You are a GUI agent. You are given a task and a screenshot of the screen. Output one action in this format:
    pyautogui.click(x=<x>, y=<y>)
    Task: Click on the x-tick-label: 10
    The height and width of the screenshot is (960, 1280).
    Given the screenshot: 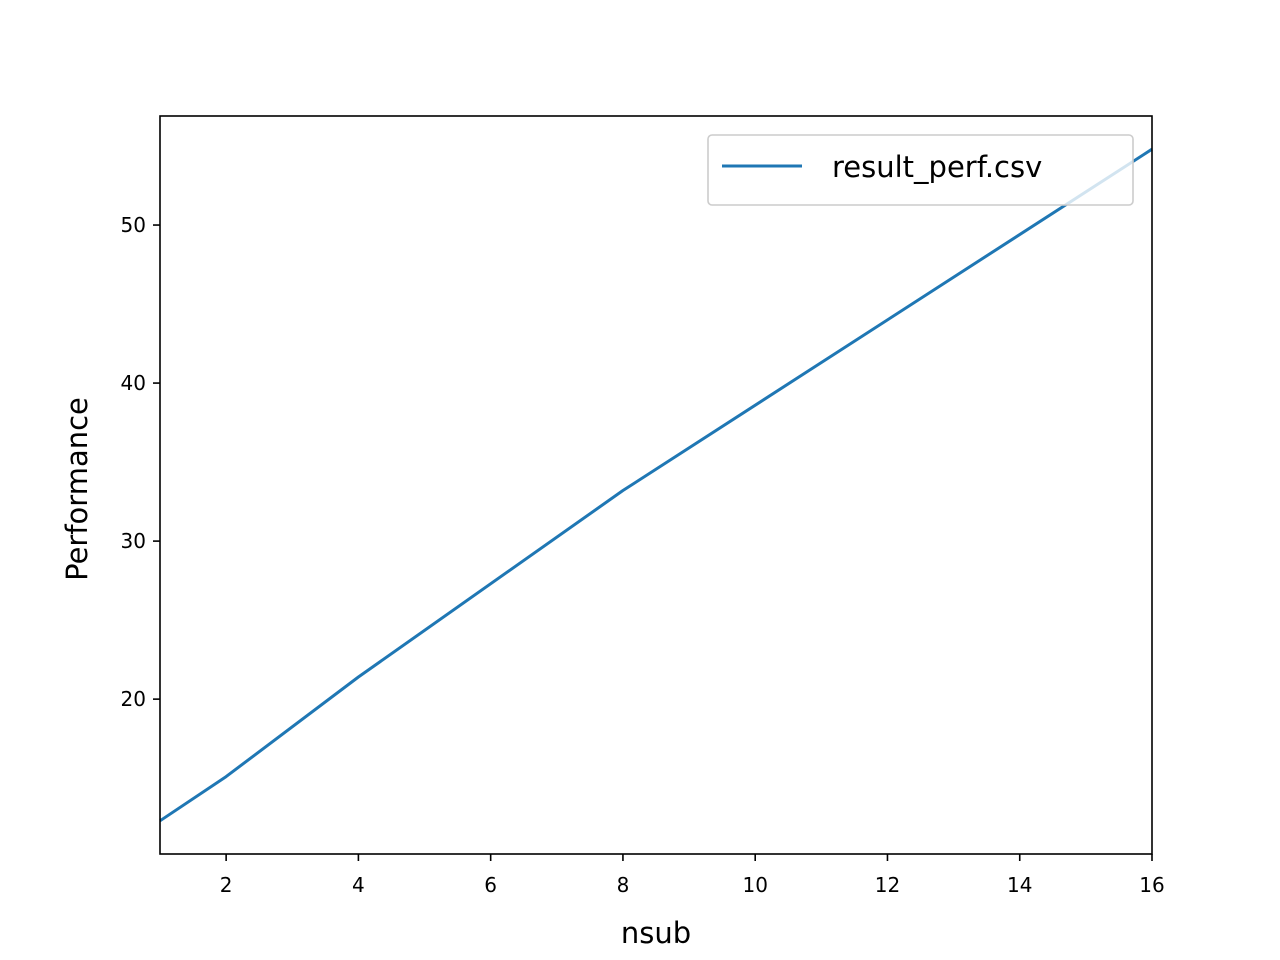 What is the action you would take?
    pyautogui.click(x=754, y=885)
    